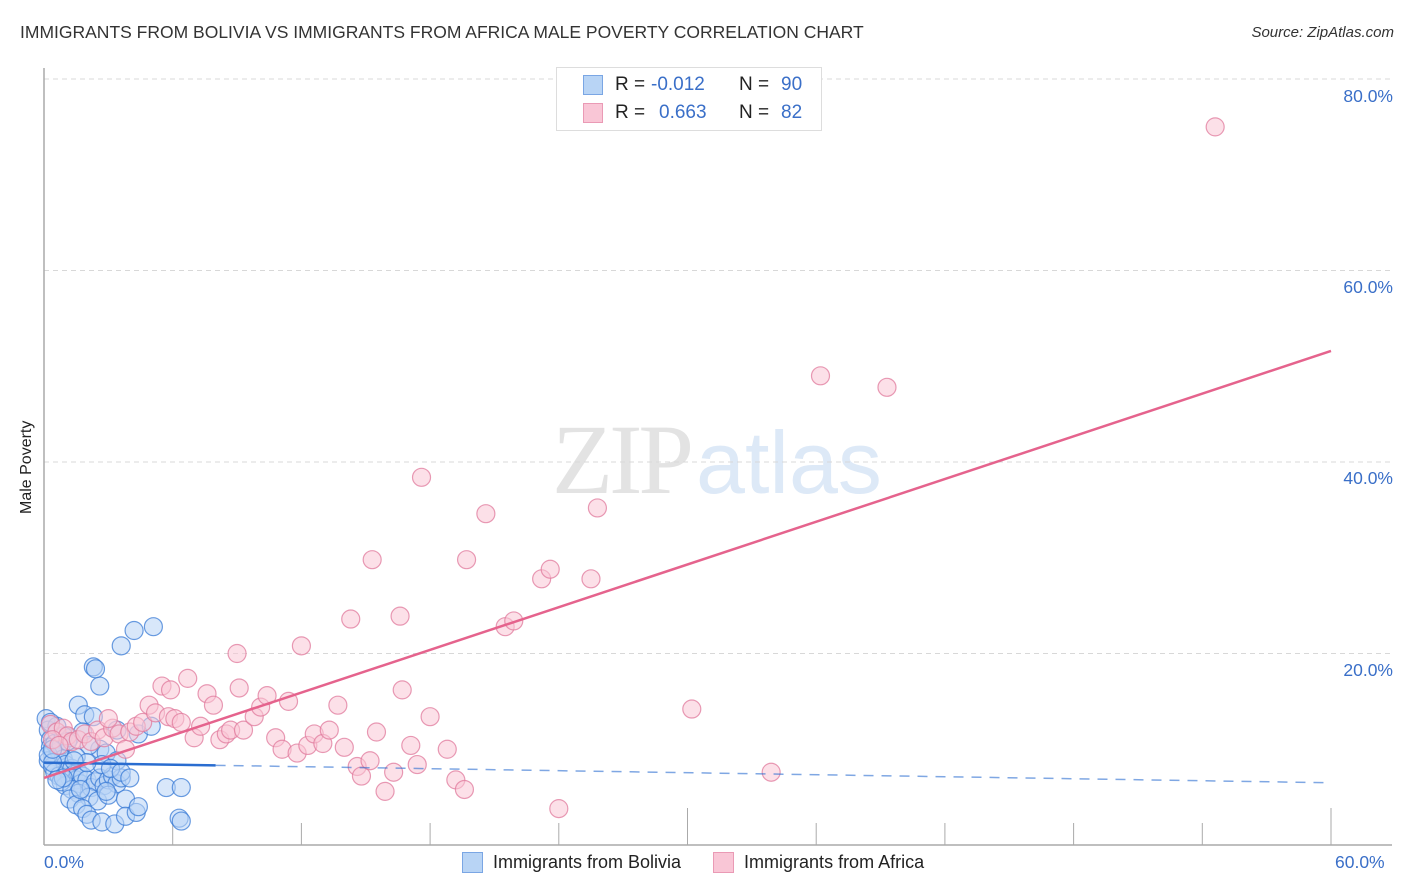  What do you see at coordinates (26, 467) in the screenshot?
I see `y-axis-label: Male Poverty` at bounding box center [26, 467].